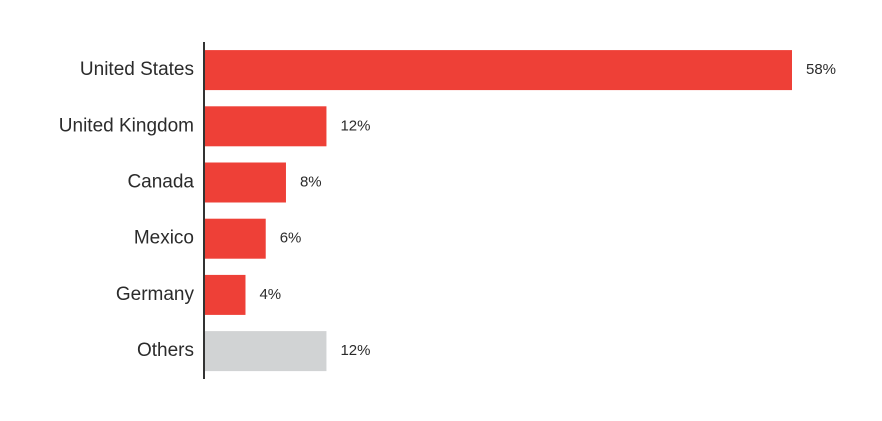  I want to click on category-label: United States, so click(137, 69).